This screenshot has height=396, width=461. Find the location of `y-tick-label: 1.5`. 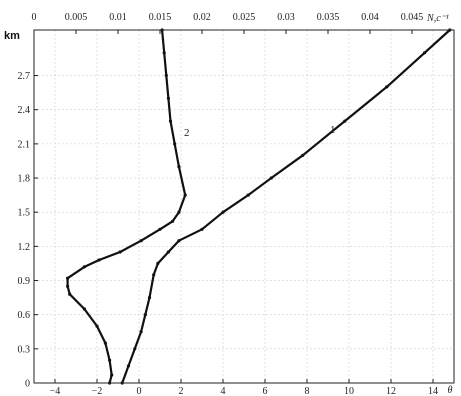

y-tick-label: 1.5 is located at coordinates (24, 213).